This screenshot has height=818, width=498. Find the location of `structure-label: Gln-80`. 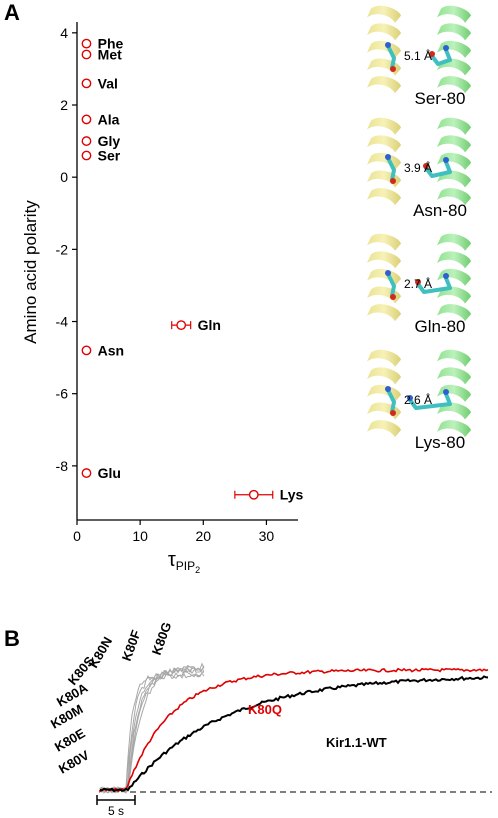

structure-label: Gln-80 is located at coordinates (439, 326).